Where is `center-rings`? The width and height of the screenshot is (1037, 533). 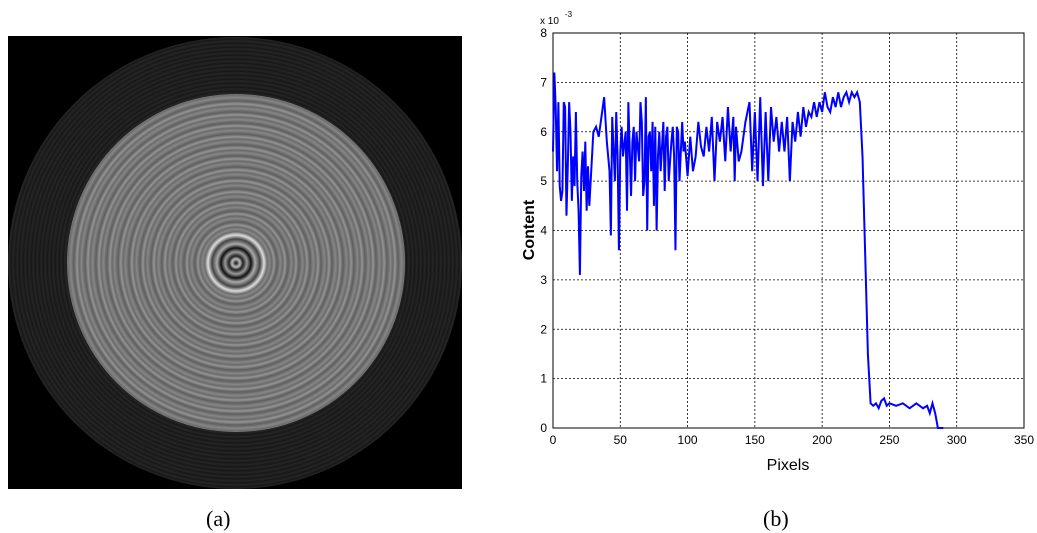
center-rings is located at coordinates (236, 263).